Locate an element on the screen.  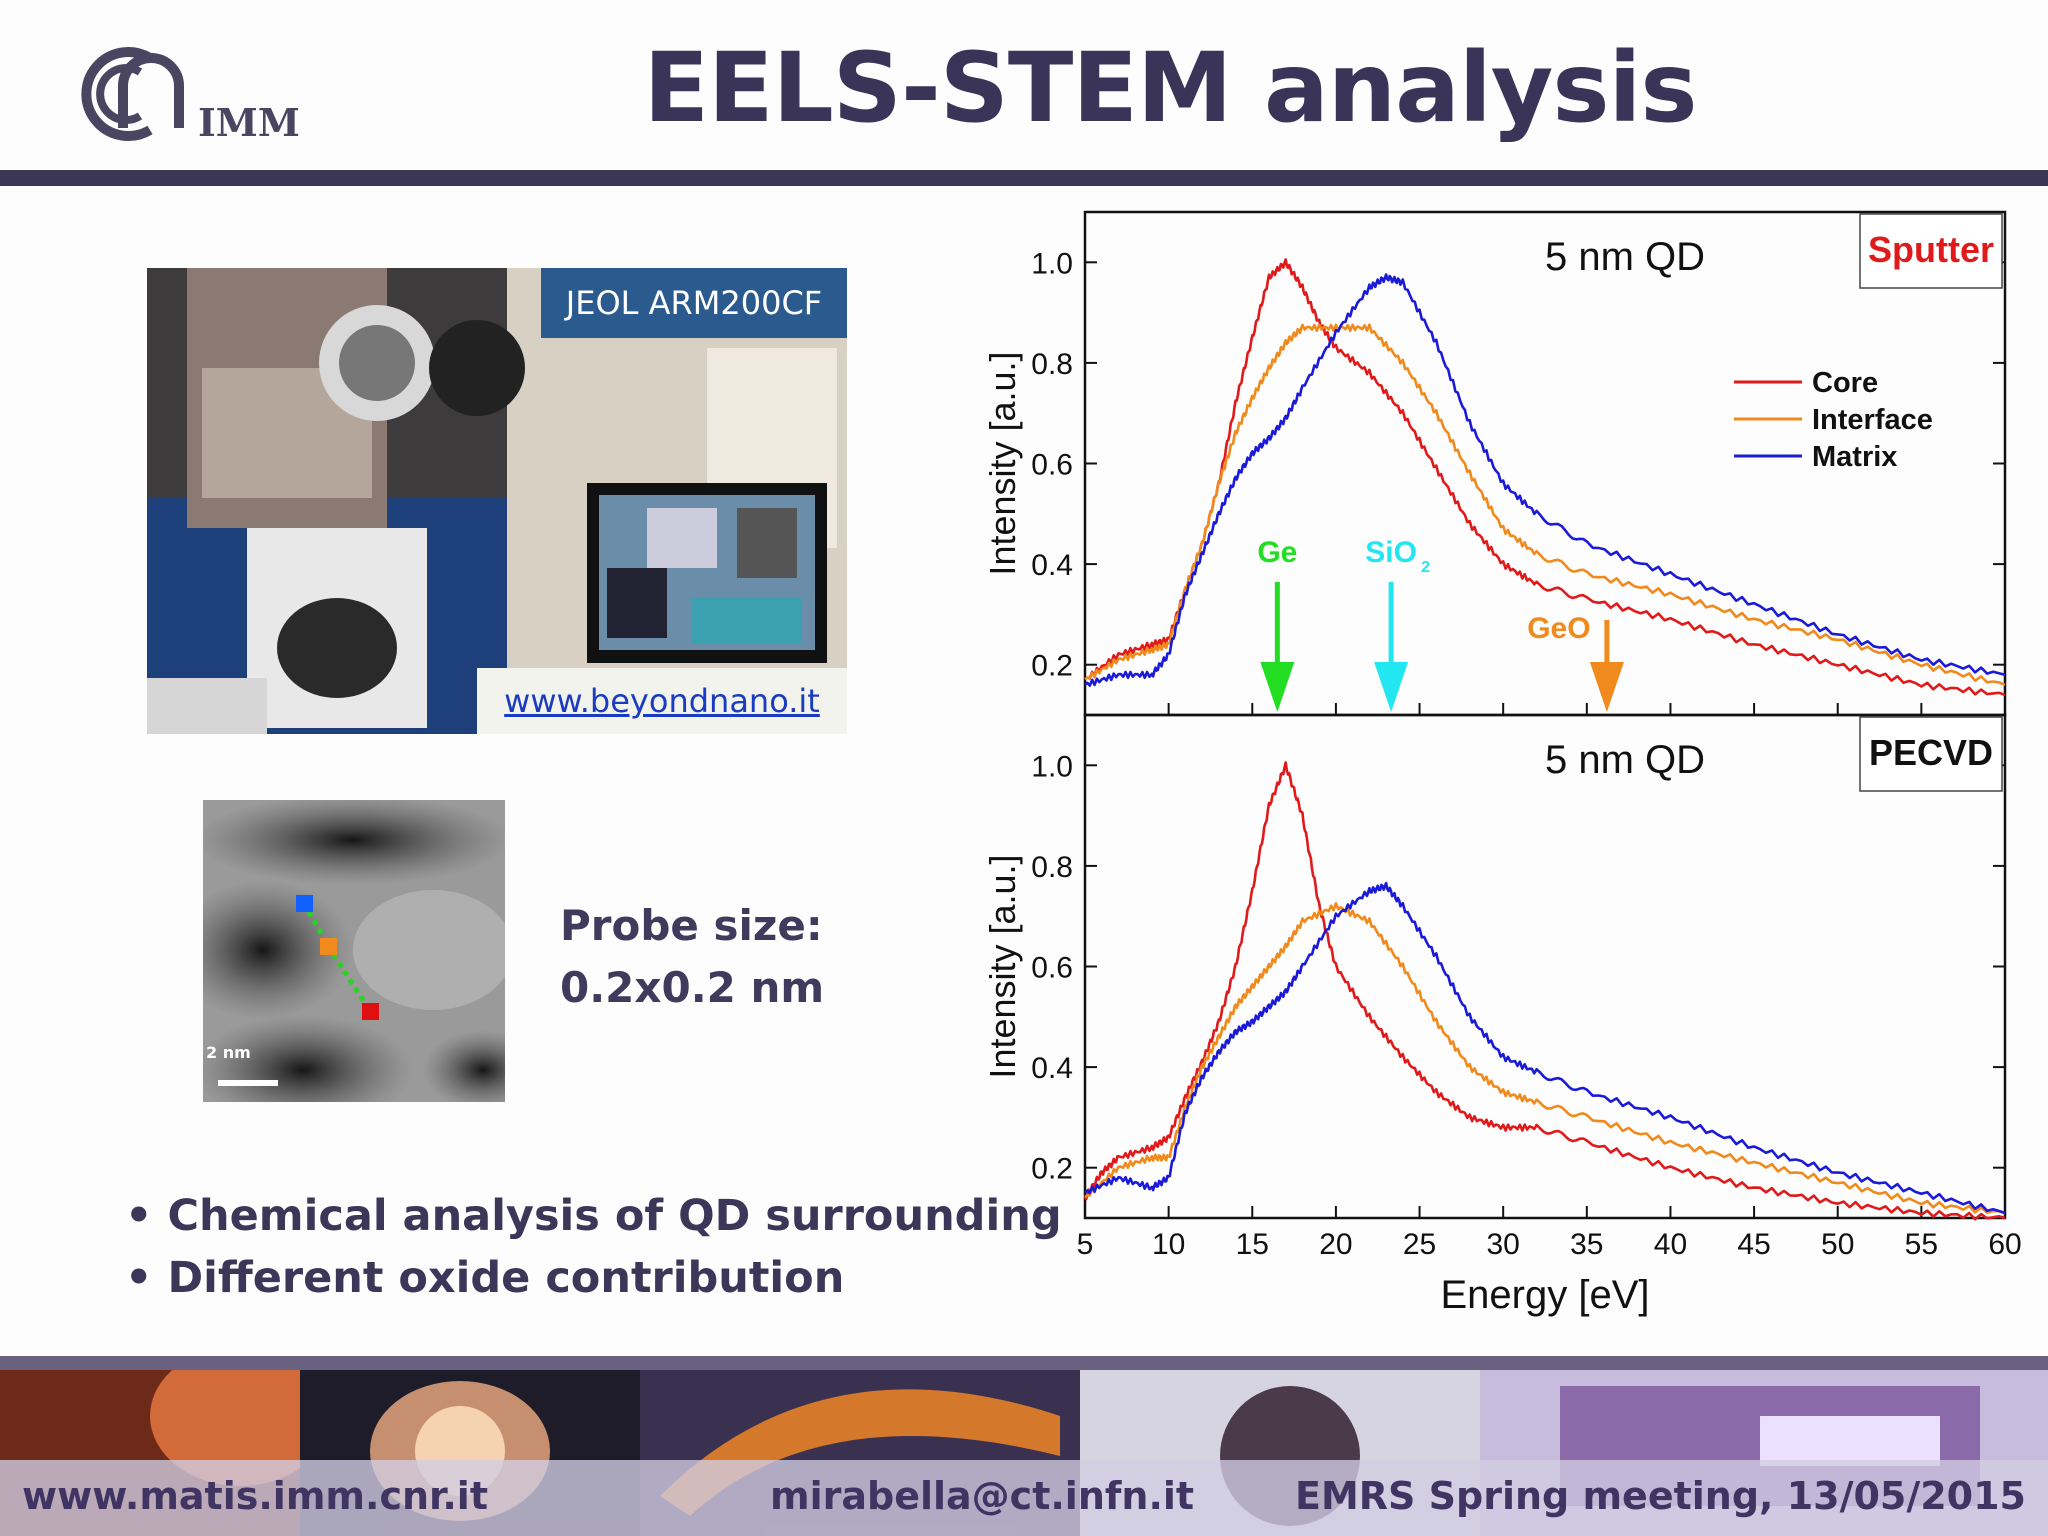
scale-bar-label: 2 nm is located at coordinates (228, 1052).